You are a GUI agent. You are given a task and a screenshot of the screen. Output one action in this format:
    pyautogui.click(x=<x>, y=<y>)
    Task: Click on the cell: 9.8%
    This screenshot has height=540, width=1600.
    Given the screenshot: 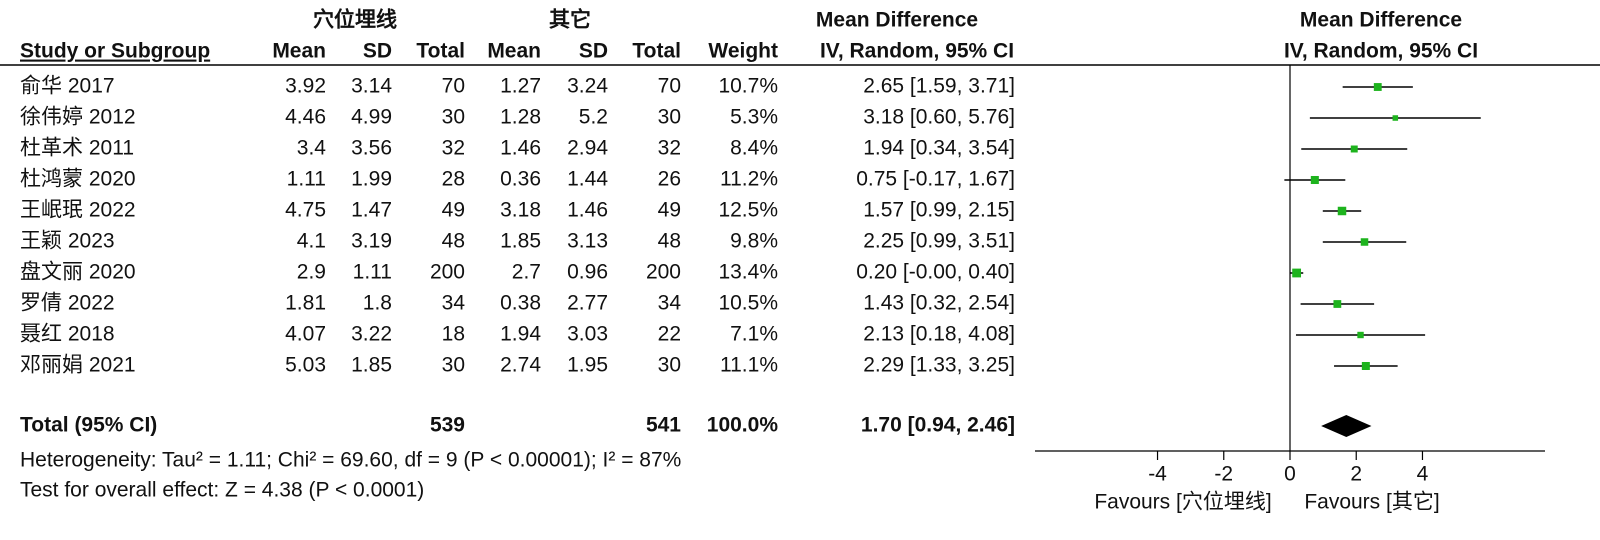 What is the action you would take?
    pyautogui.click(x=754, y=241)
    